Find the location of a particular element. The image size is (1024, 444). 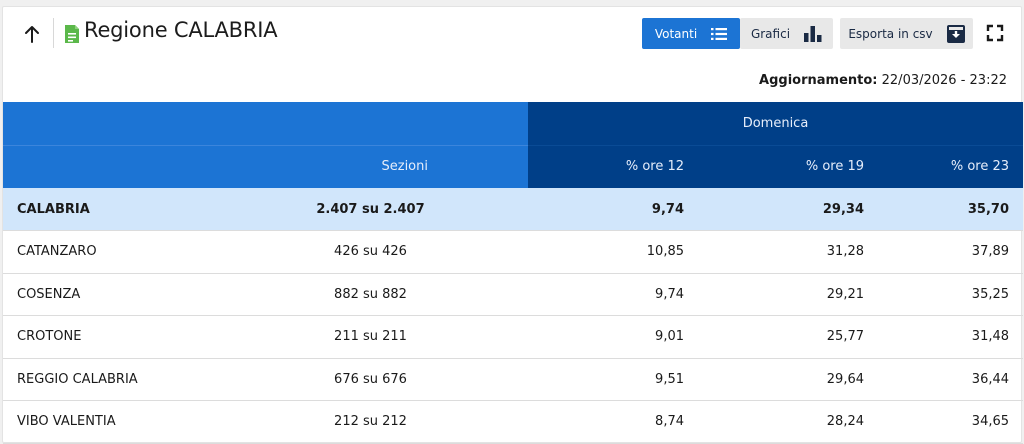

row-sezioni: 2.407 su 2.407 is located at coordinates (370, 209).